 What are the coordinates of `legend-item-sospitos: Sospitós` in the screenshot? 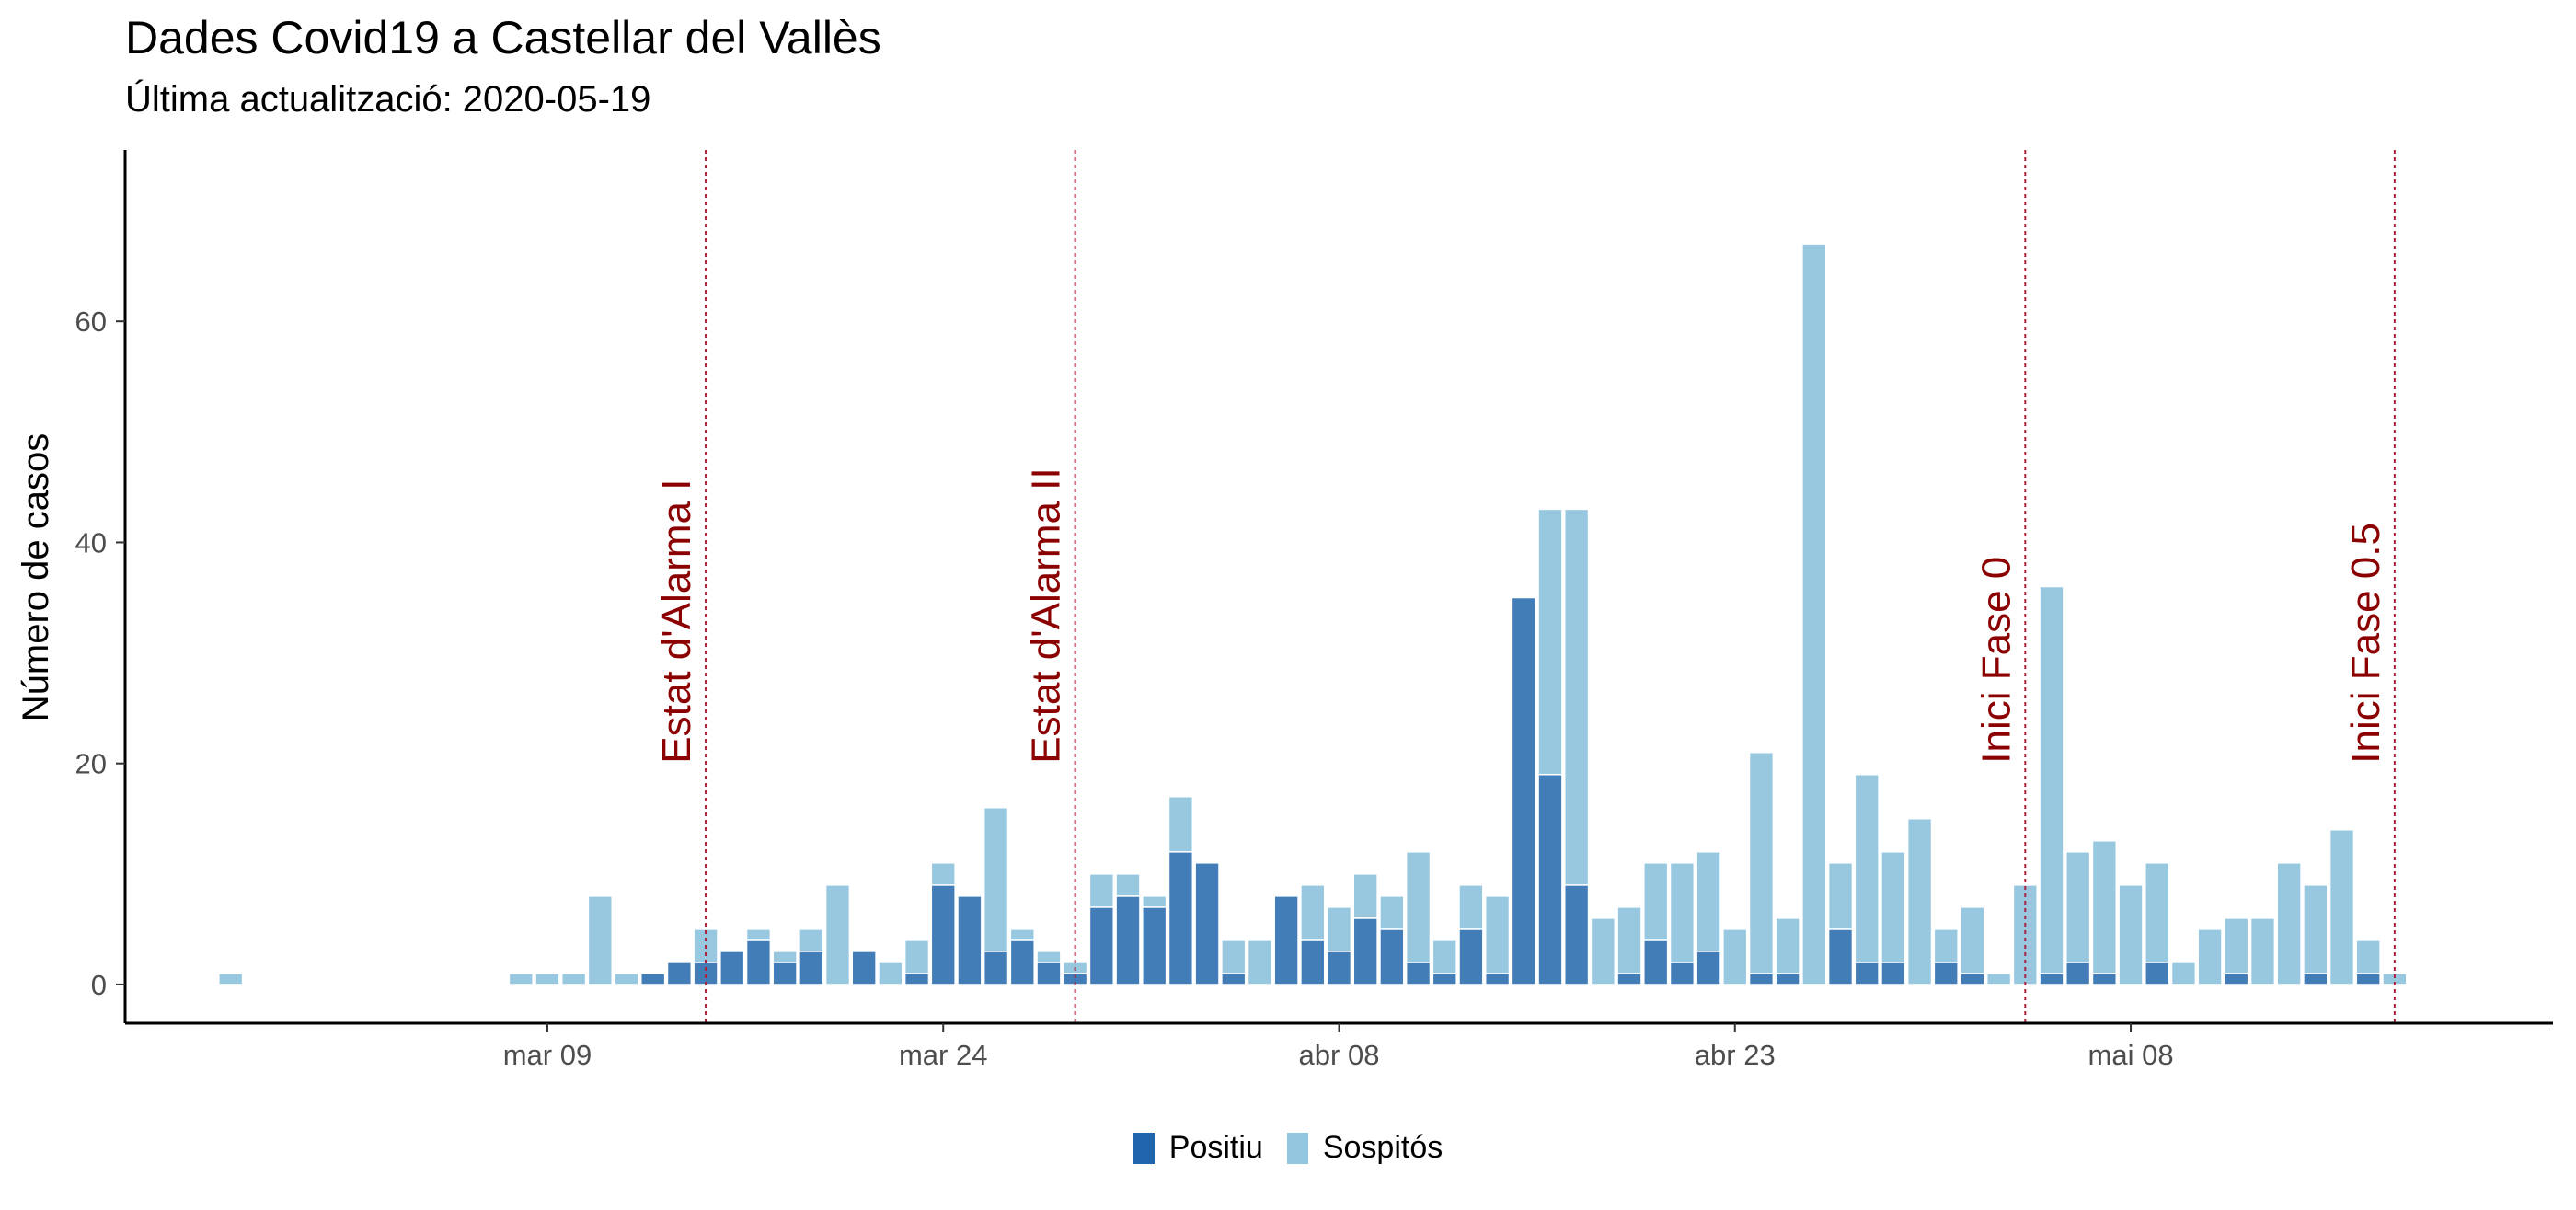 It's located at (1364, 1148).